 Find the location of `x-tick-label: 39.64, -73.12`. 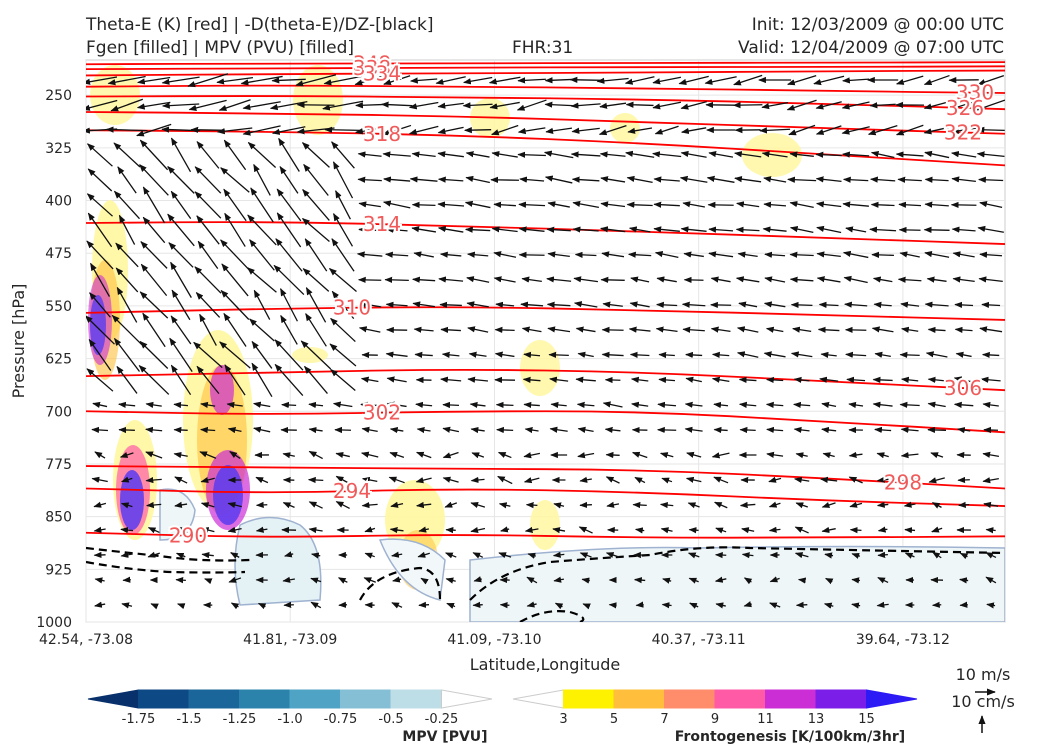

x-tick-label: 39.64, -73.12 is located at coordinates (903, 640).